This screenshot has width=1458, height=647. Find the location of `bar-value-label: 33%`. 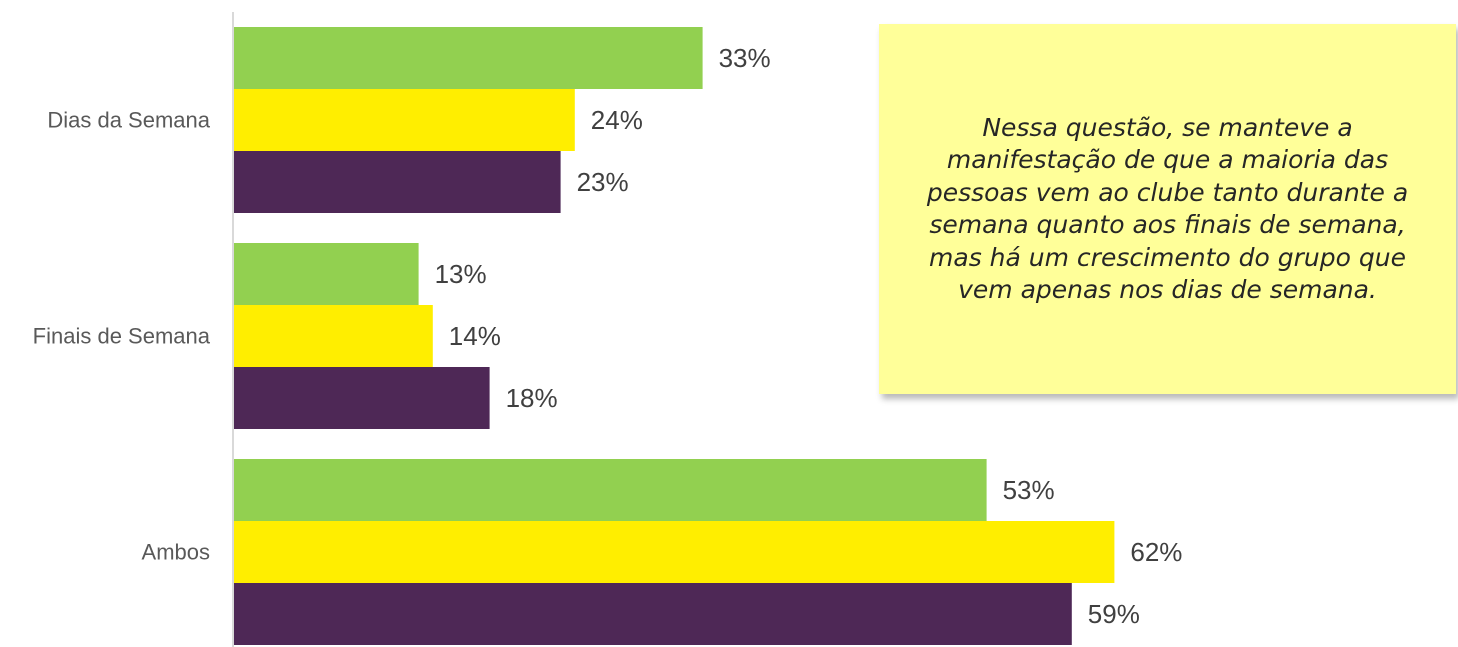

bar-value-label: 33% is located at coordinates (745, 58).